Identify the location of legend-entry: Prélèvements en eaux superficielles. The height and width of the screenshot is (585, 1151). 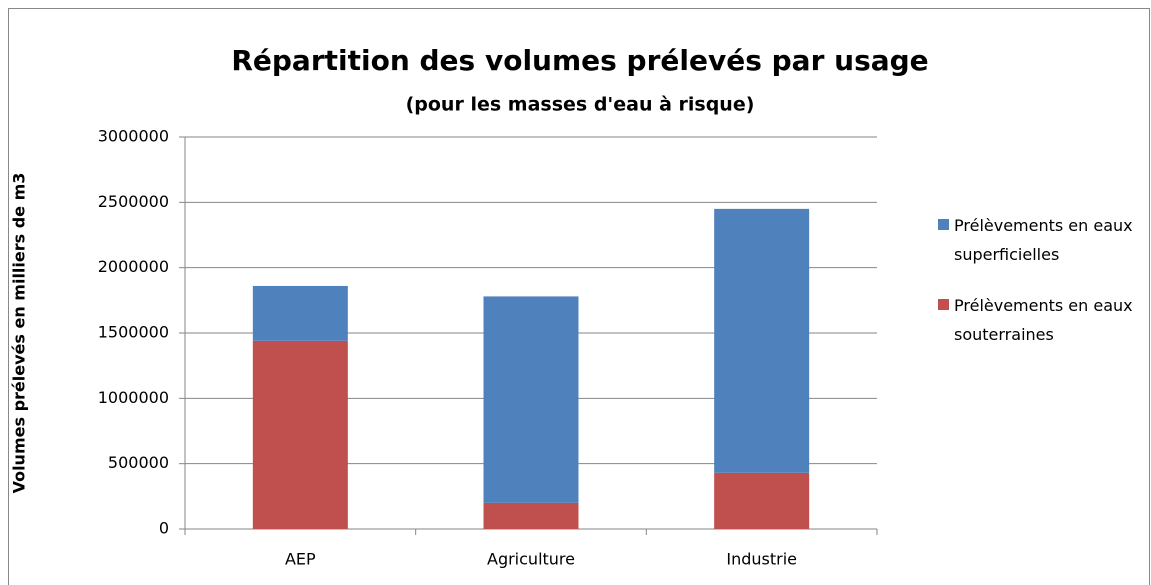
(1043, 240).